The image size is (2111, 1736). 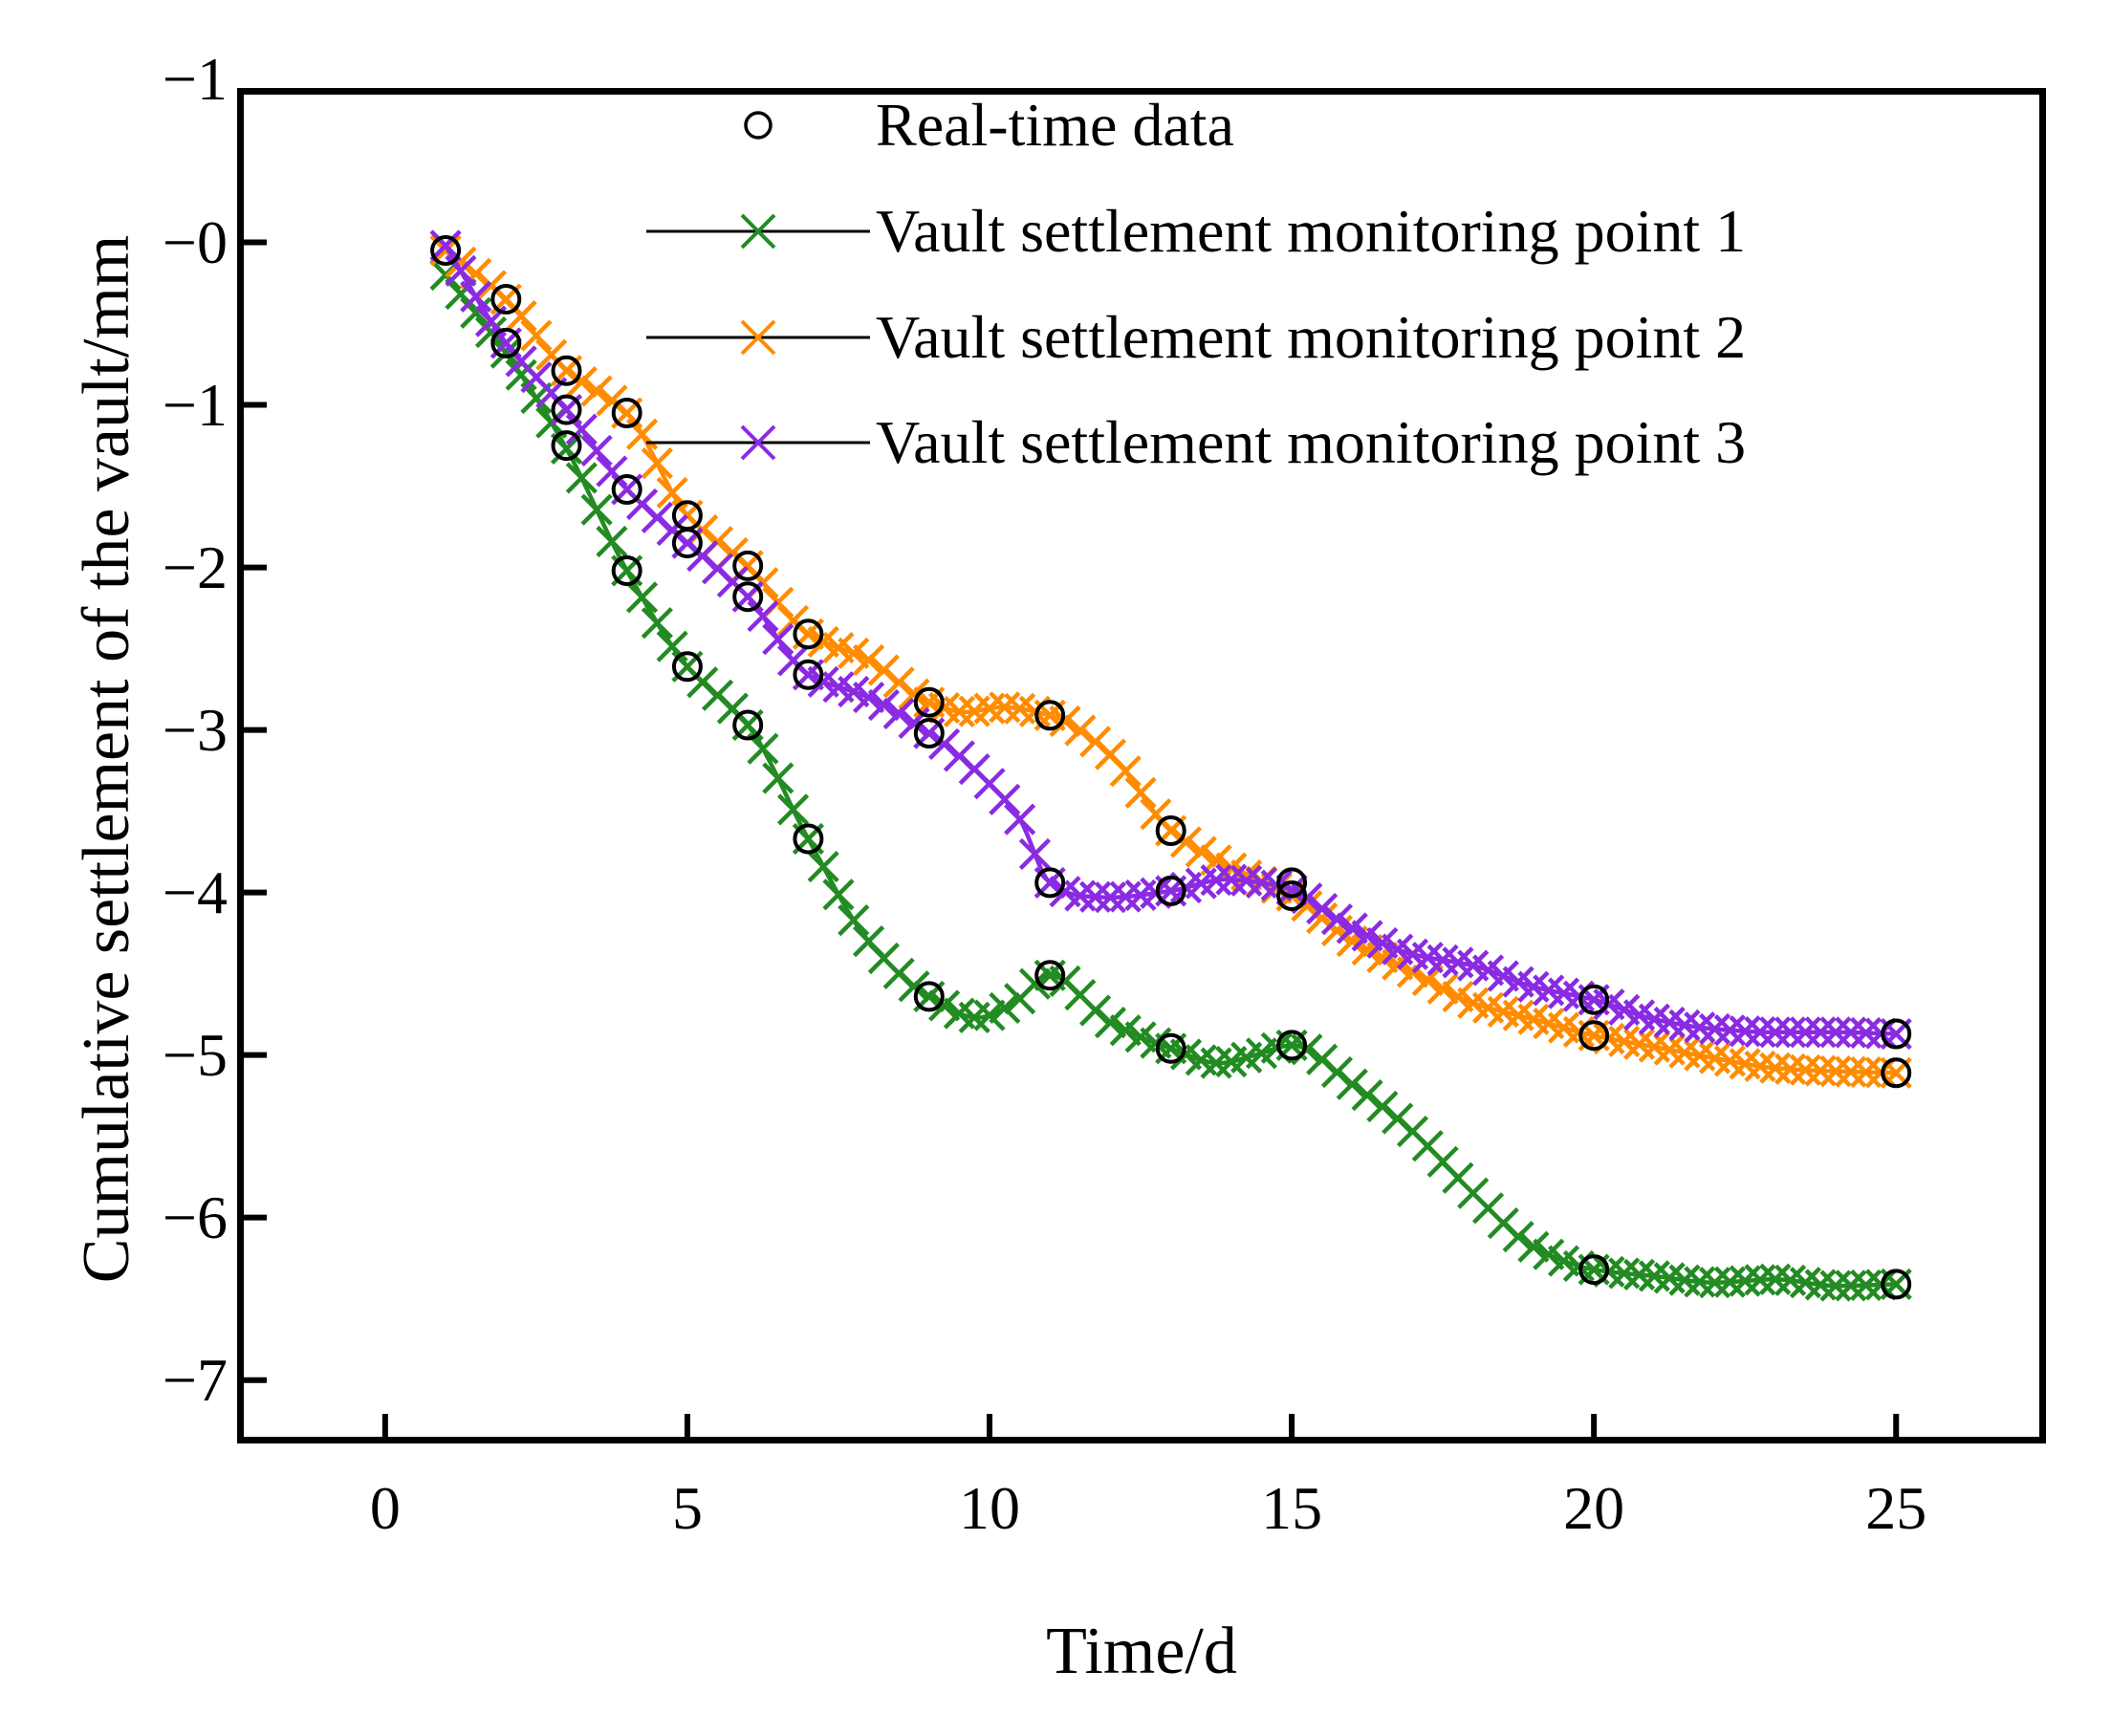 I want to click on y-tick-label: −3, so click(x=195, y=729).